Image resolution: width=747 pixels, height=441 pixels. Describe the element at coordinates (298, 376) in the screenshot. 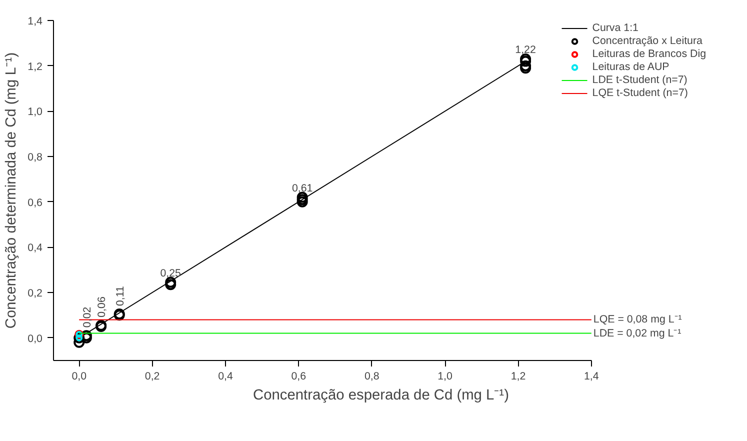

I see `x-tick-label: 0,6` at that location.